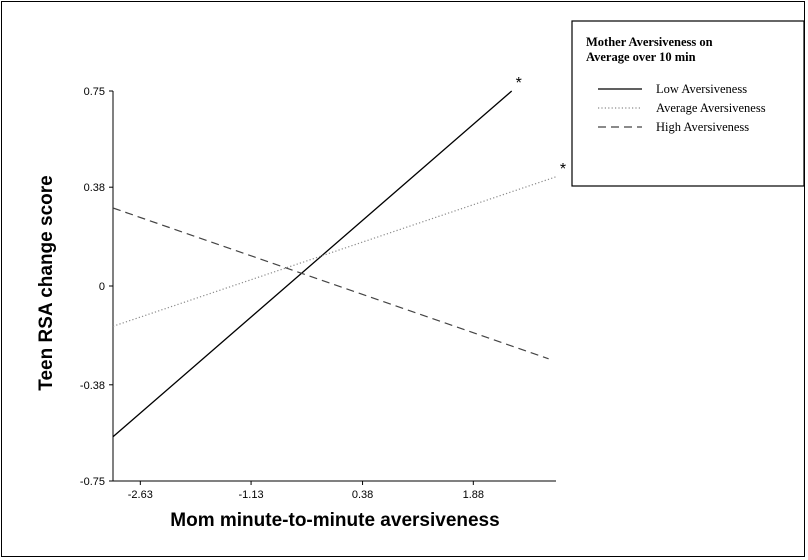 Image resolution: width=808 pixels, height=560 pixels. Describe the element at coordinates (46, 282) in the screenshot. I see `y-axis-title: Teen RSA change score` at that location.